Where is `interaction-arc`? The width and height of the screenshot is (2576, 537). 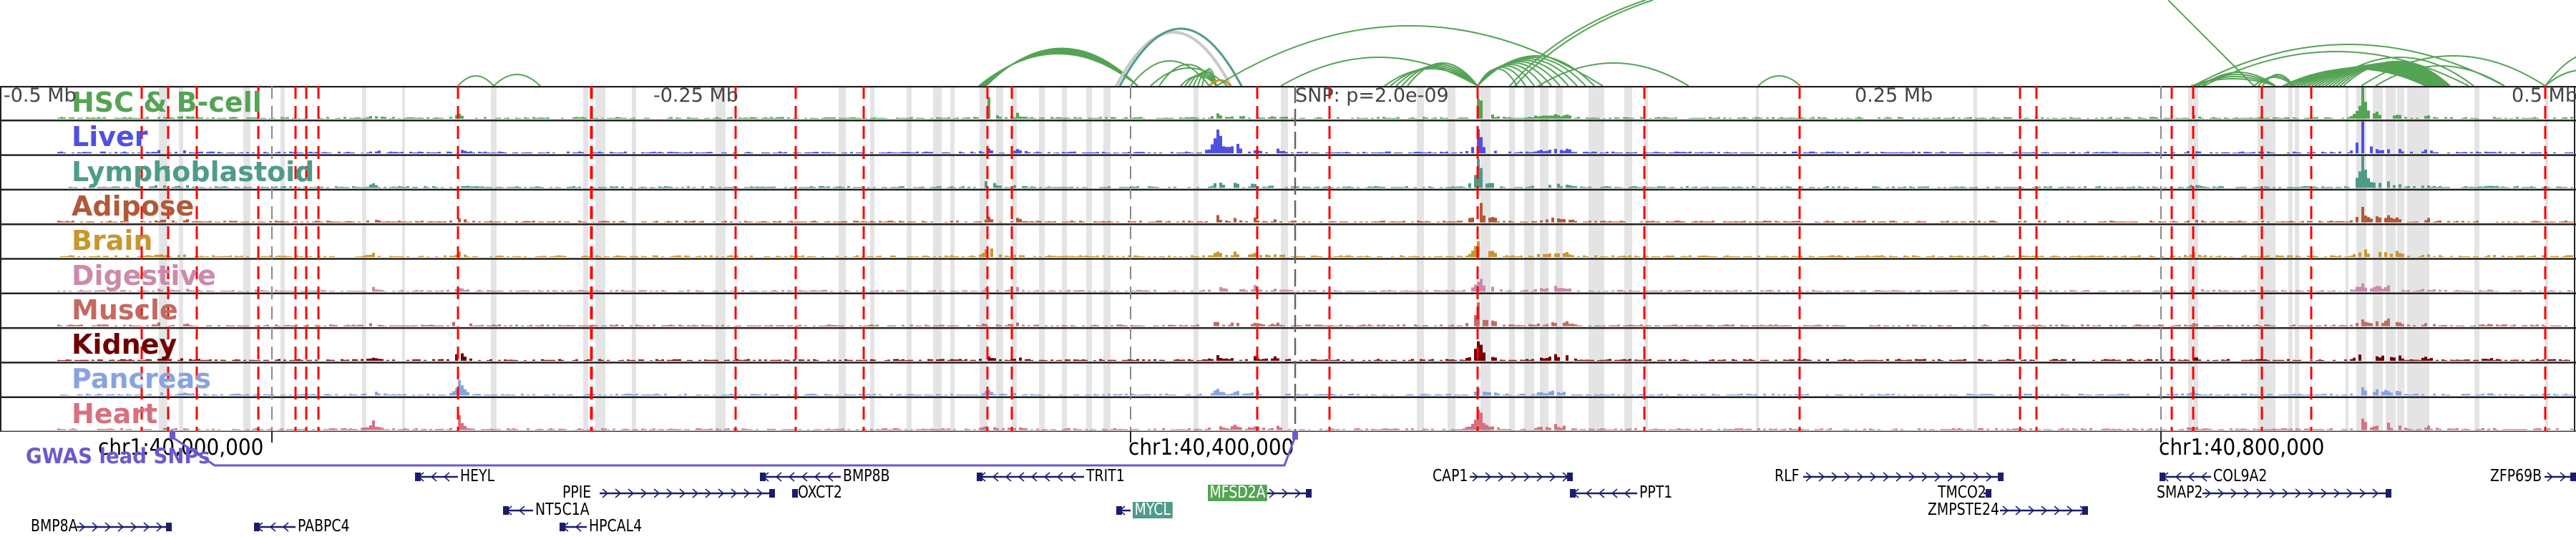 interaction-arc is located at coordinates (1436, 76).